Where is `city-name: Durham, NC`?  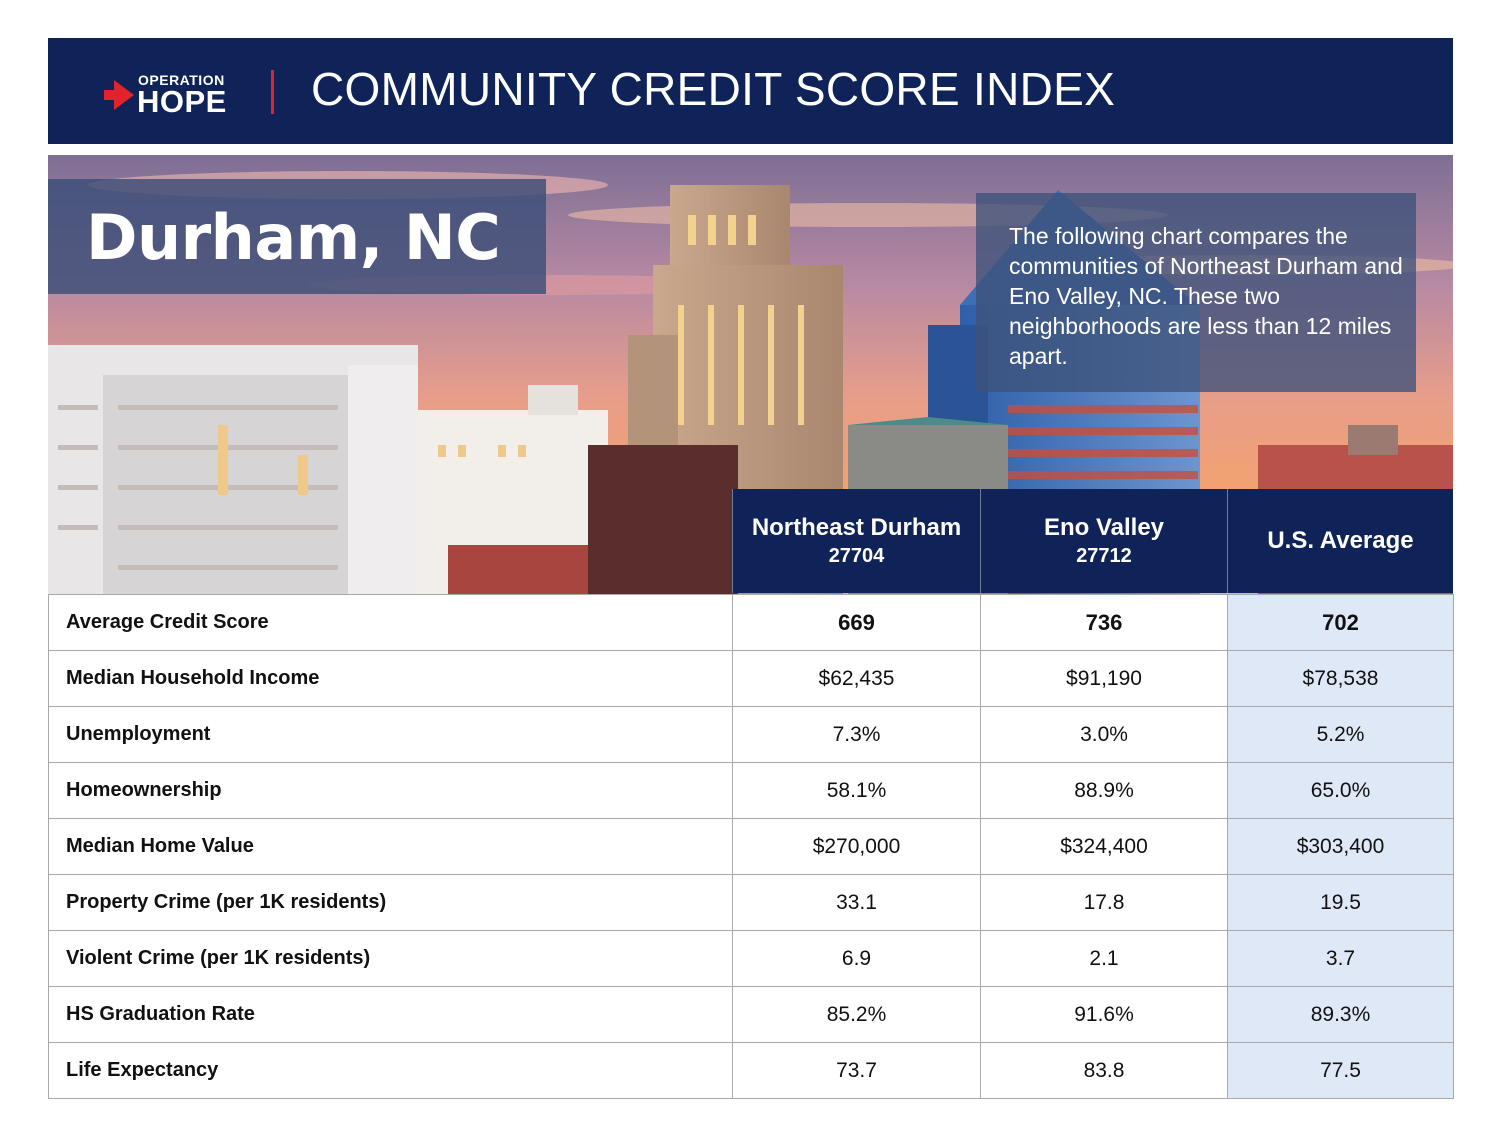
city-name: Durham, NC is located at coordinates (293, 237).